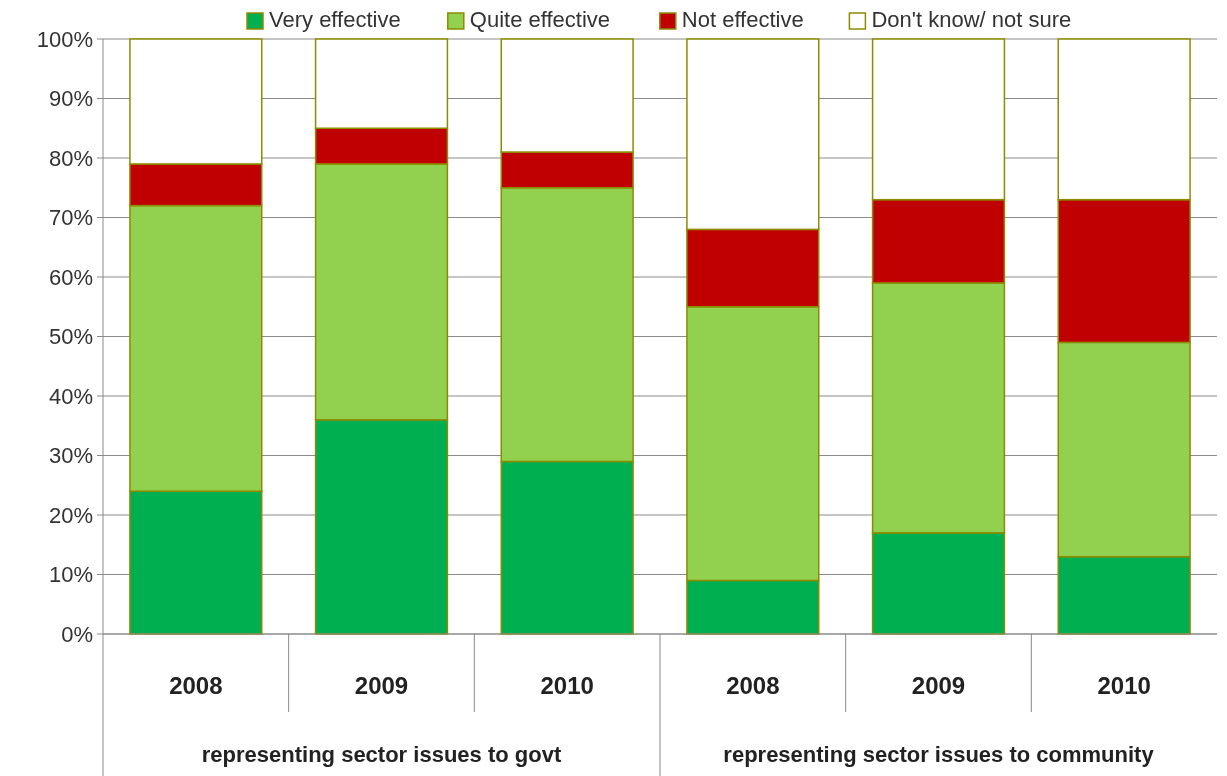  What do you see at coordinates (70, 575) in the screenshot?
I see `y-tick-label: 10%` at bounding box center [70, 575].